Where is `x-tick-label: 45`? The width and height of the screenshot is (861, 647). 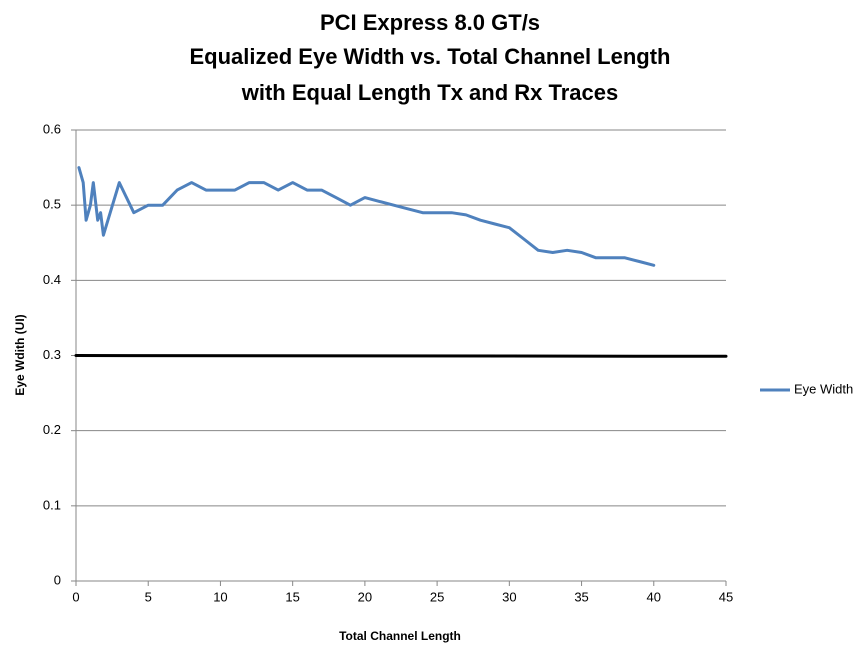 x-tick-label: 45 is located at coordinates (726, 596).